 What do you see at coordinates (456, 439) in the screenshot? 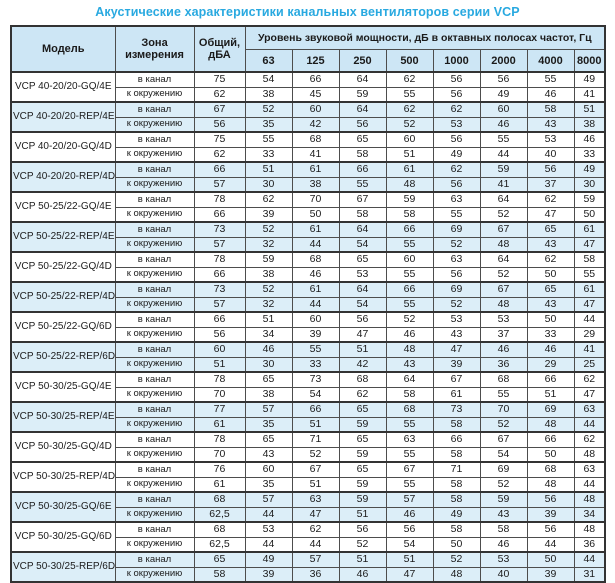
I see `band-level-cell-1000: 66` at bounding box center [456, 439].